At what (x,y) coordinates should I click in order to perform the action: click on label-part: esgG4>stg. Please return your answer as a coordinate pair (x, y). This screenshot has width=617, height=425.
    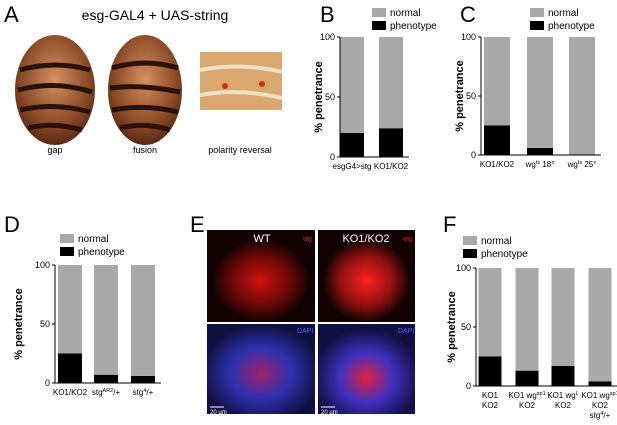
    Looking at the image, I should click on (352, 166).